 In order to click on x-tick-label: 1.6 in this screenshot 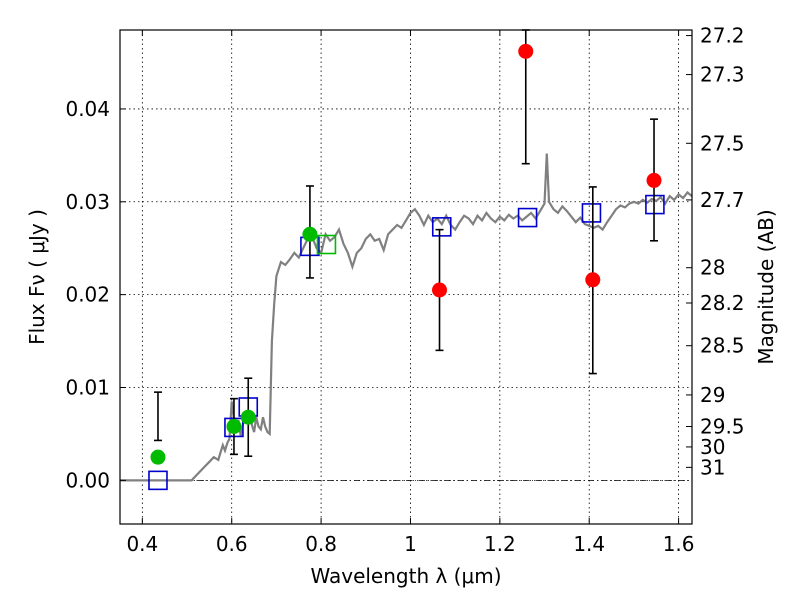, I will do `click(679, 544)`.